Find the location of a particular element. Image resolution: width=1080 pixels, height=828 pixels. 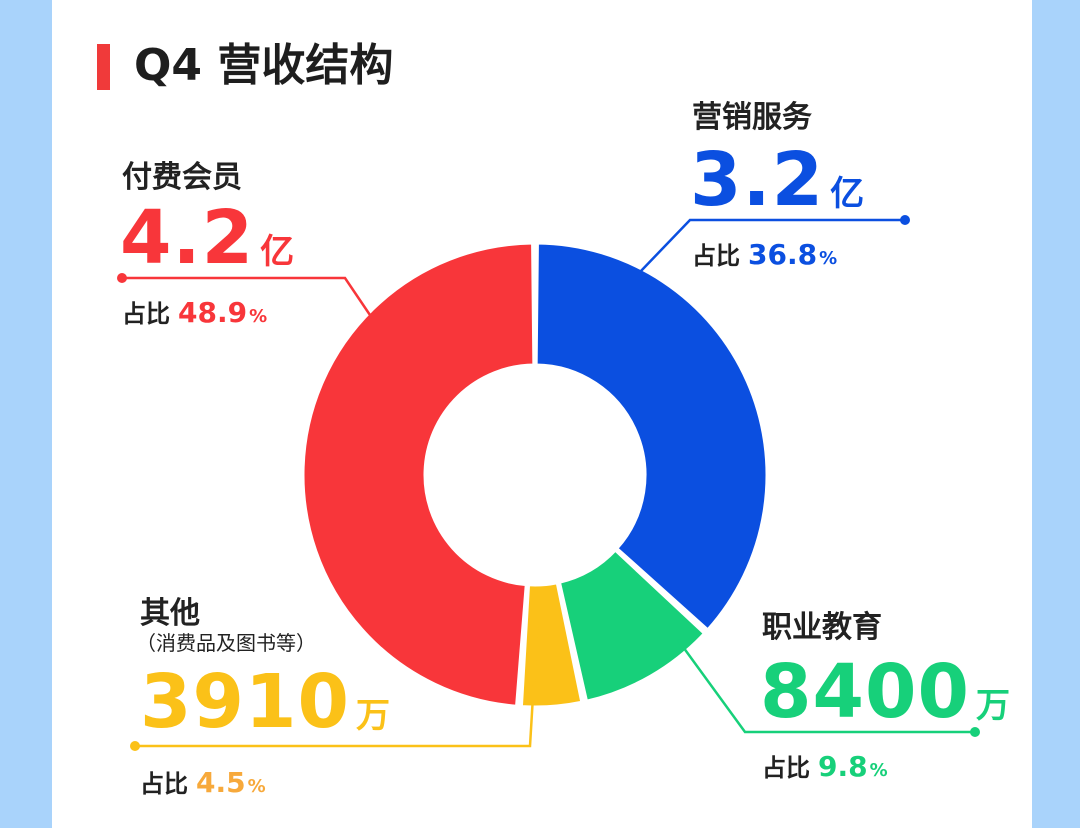

label-other-name: 其他 is located at coordinates (170, 613).